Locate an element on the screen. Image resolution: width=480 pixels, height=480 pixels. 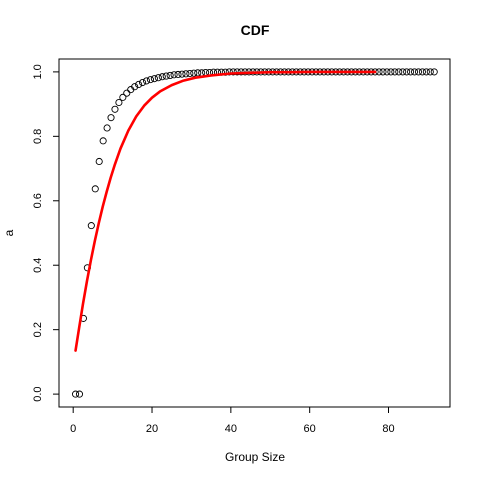
y-tick-label: 1.0 is located at coordinates (38, 71).